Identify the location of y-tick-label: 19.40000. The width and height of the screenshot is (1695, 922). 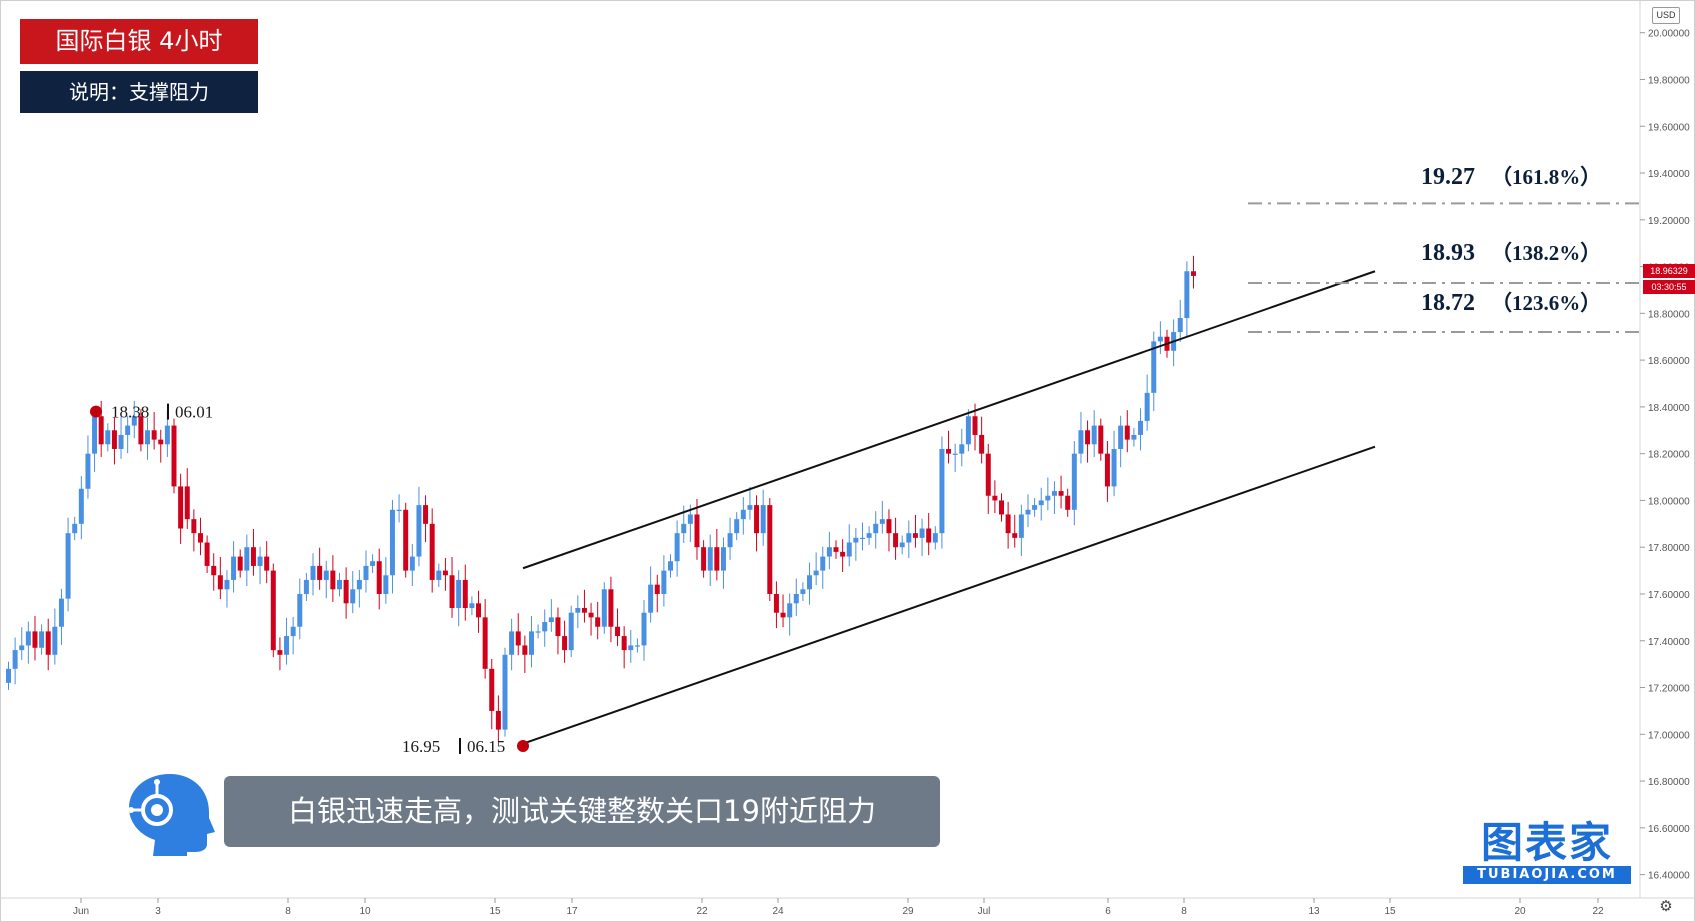
(1669, 174).